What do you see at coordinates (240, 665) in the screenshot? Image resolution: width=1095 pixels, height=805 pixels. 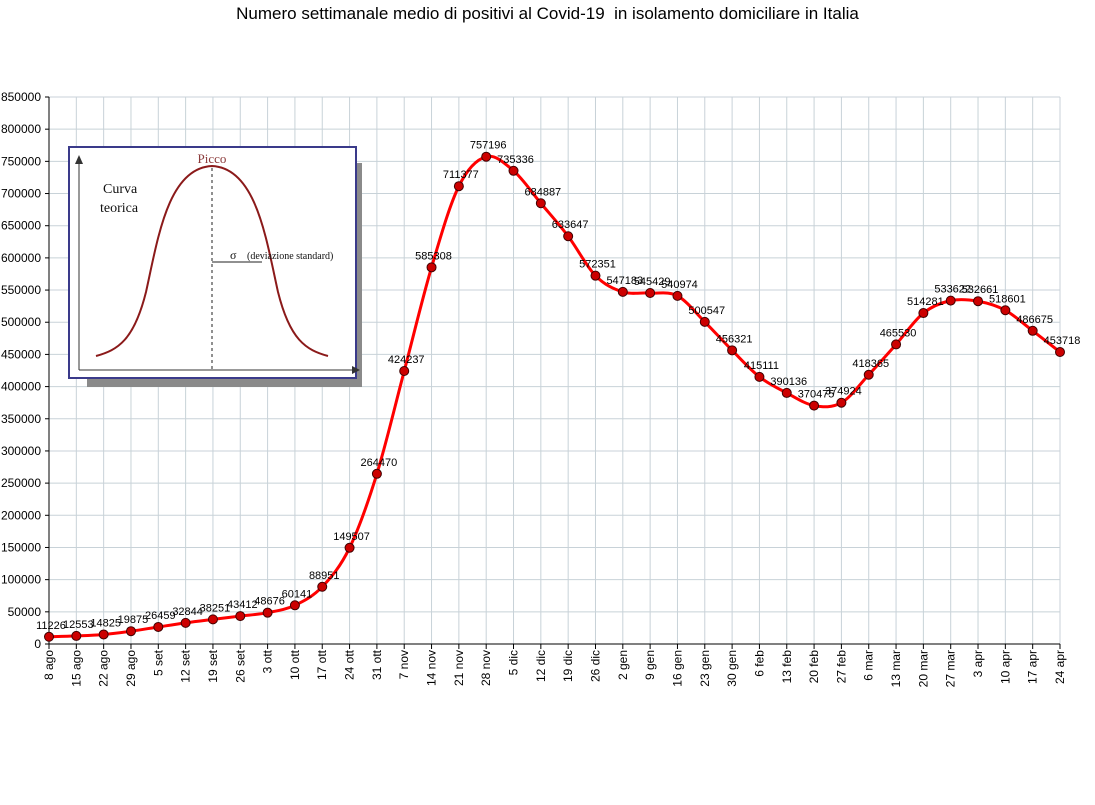 I see `x-tick-label: 26 set` at bounding box center [240, 665].